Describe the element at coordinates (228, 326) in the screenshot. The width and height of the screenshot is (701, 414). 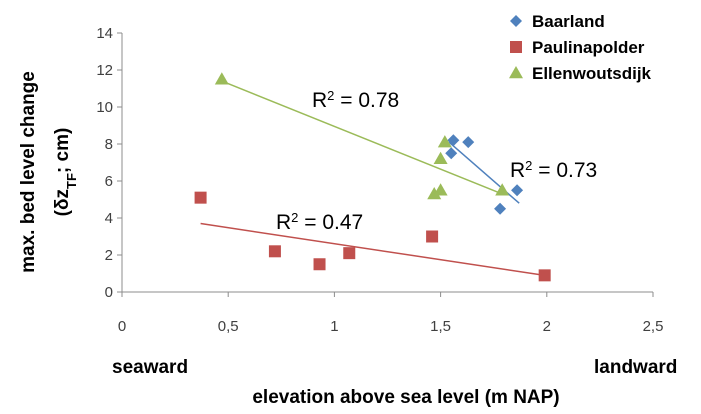
I see `x-tick-label: 0,5` at that location.